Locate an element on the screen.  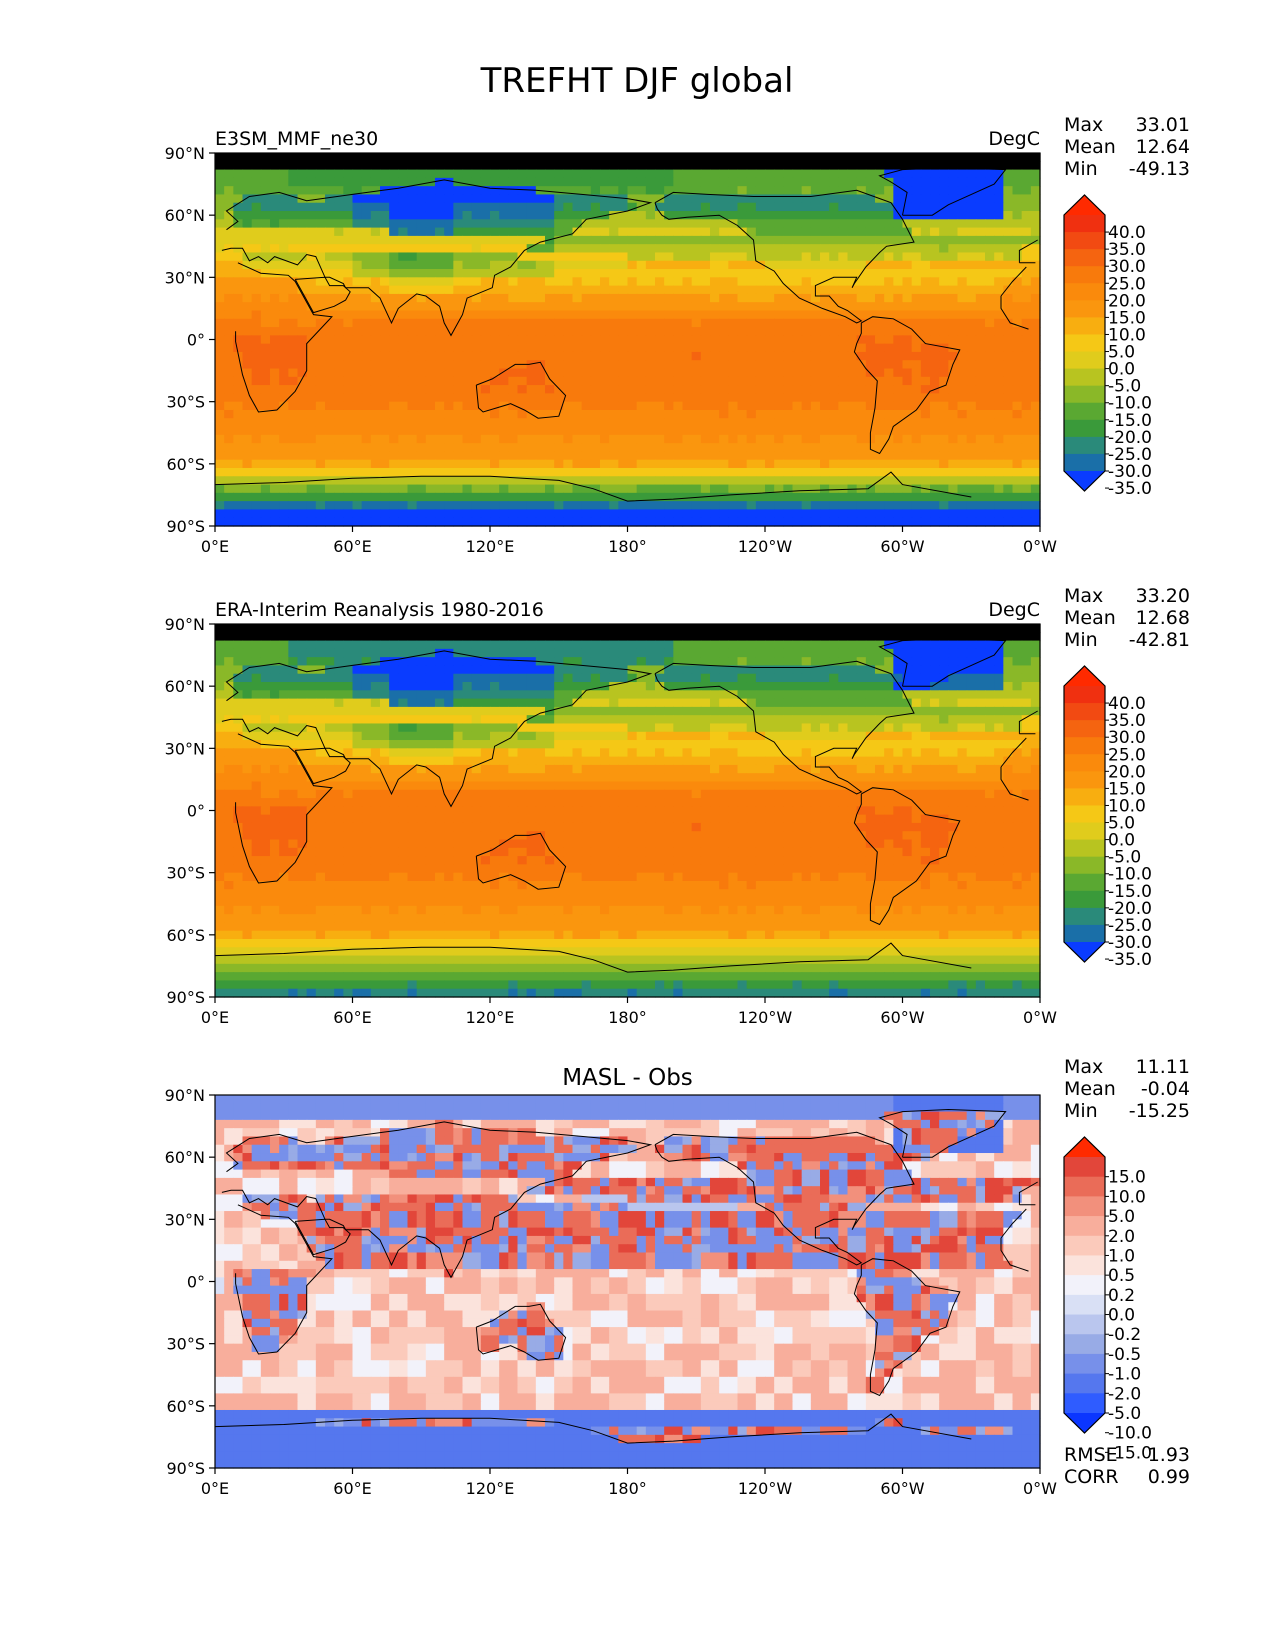
stat-value-mean: -0.04 is located at coordinates (1165, 1089).